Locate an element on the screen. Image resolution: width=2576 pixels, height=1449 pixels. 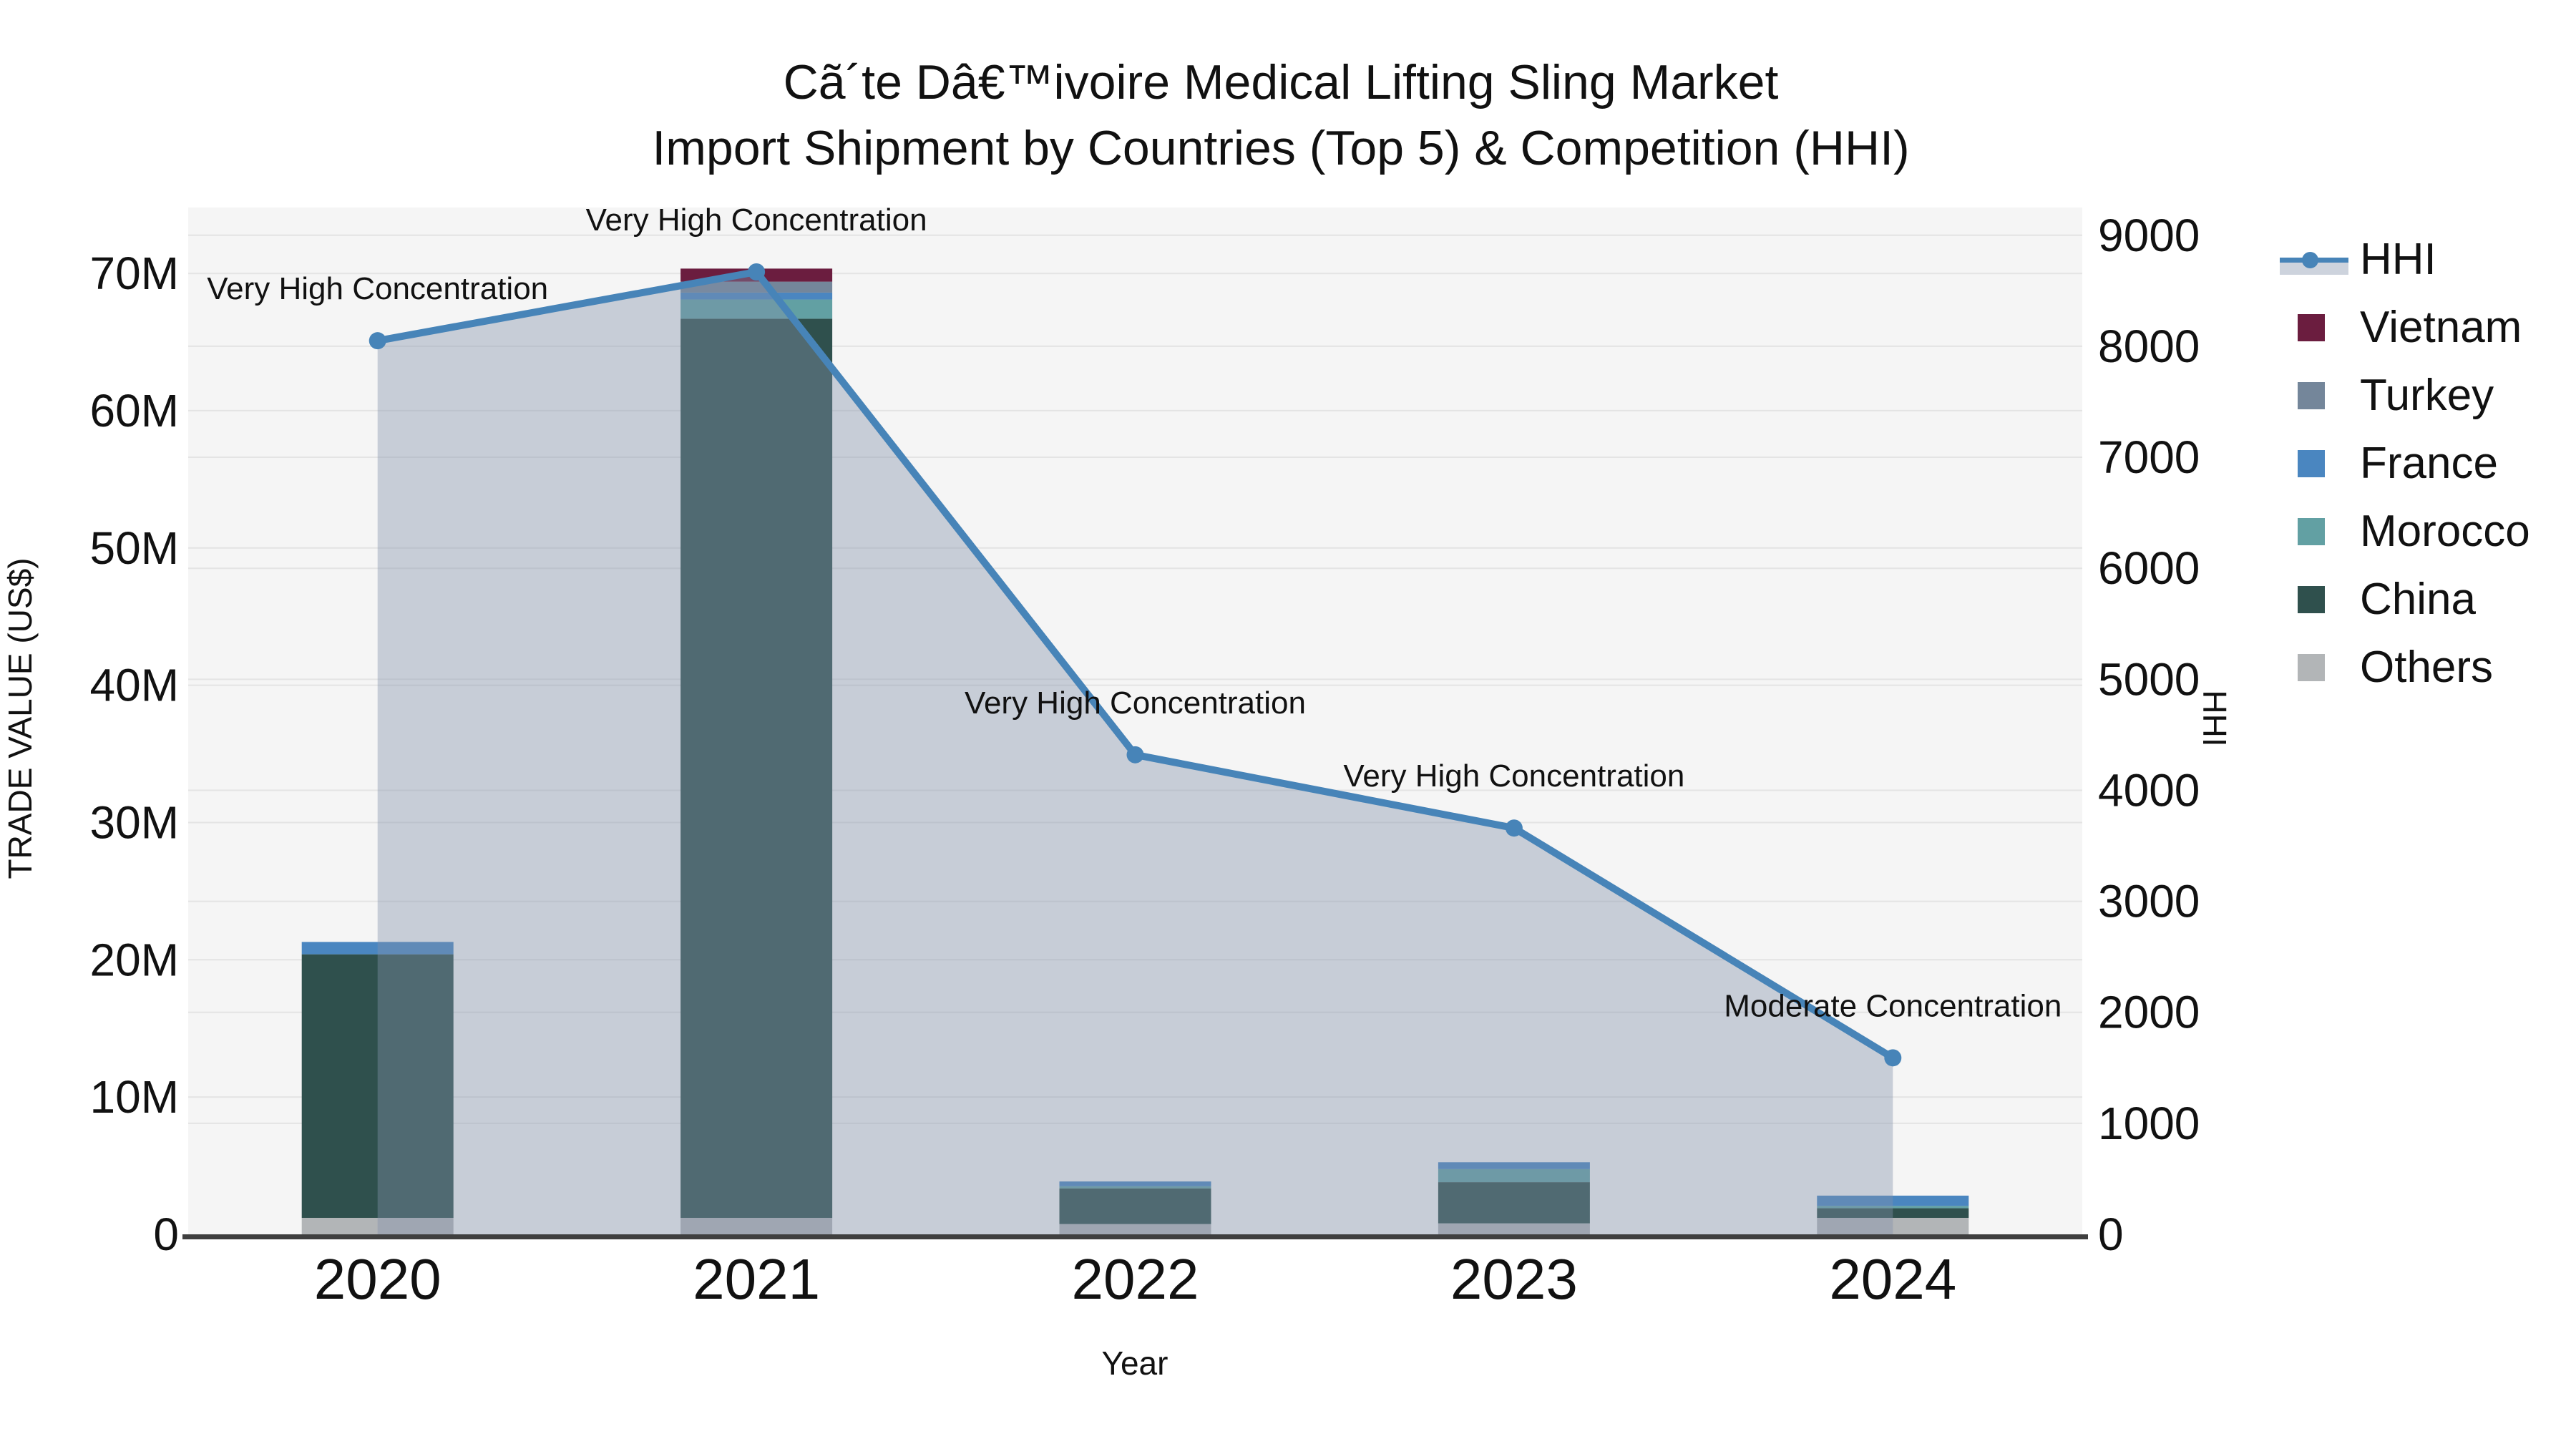
right-tick-7000: 7000 is located at coordinates (2149, 457).